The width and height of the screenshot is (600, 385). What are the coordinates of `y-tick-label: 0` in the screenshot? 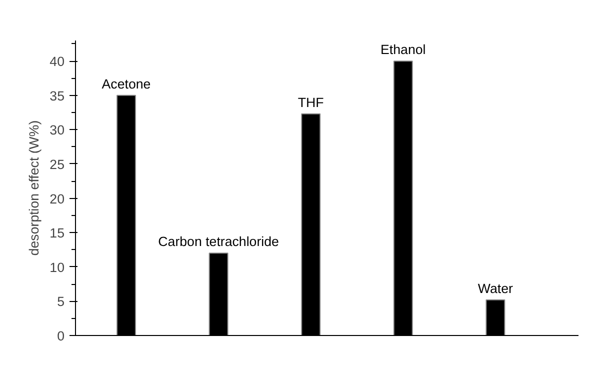 It's located at (61, 336).